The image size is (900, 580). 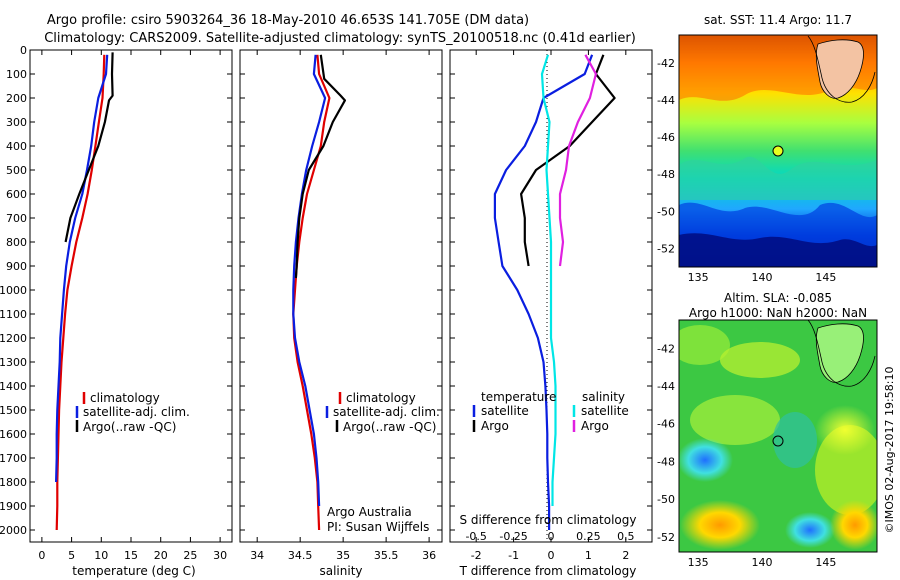 I want to click on depth-tick-label: 1700, so click(x=13, y=458).